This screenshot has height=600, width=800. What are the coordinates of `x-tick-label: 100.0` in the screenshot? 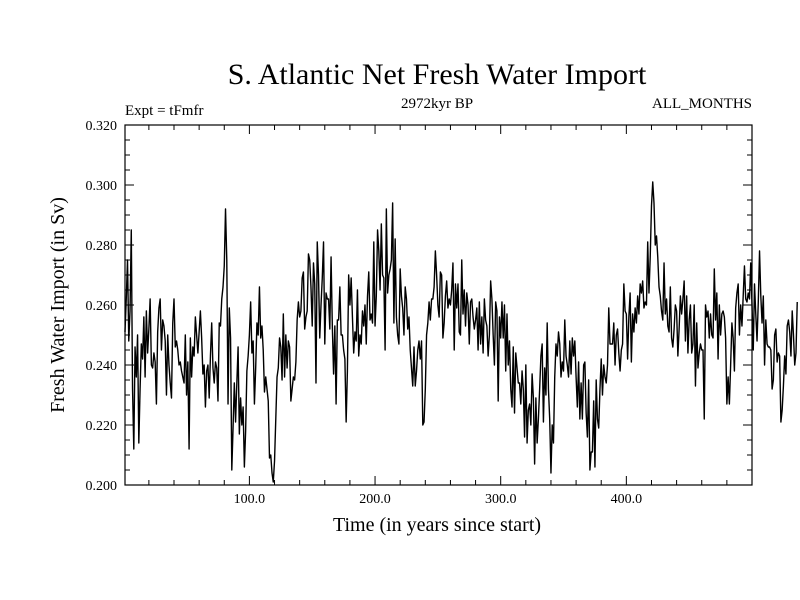 It's located at (250, 499).